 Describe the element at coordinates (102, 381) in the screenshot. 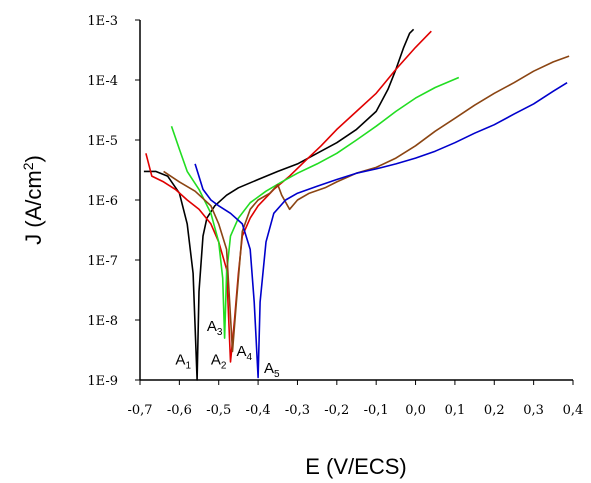

I see `y-tick-label: 1E-9` at that location.